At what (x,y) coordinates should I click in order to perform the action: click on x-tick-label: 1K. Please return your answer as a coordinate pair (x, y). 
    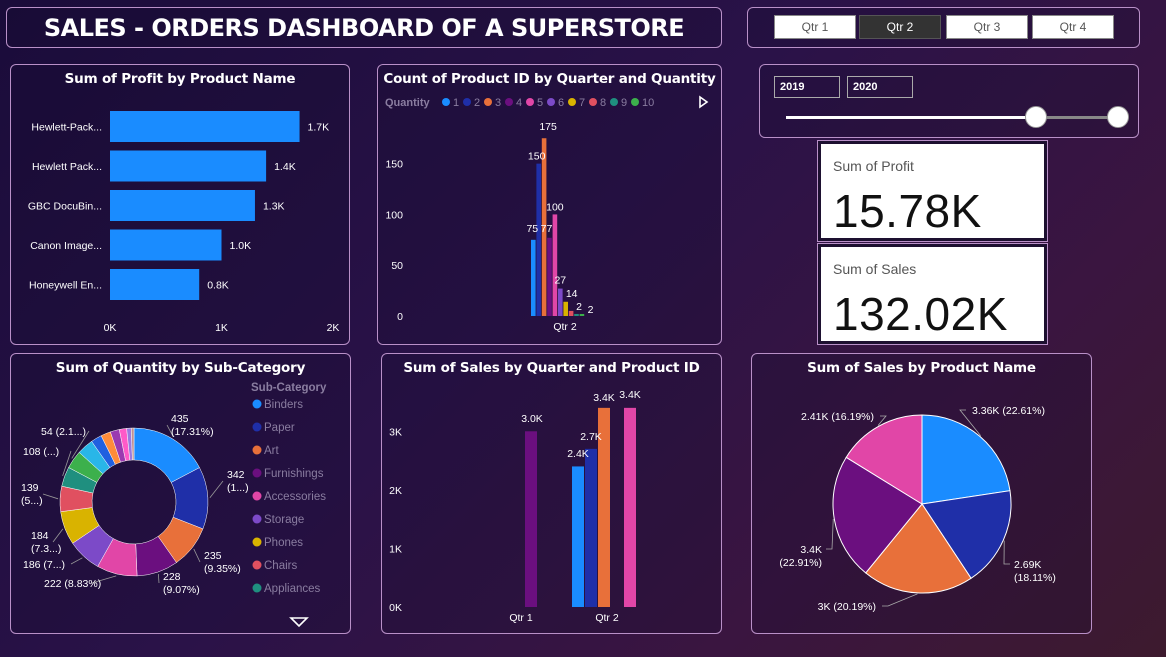
    Looking at the image, I should click on (221, 328).